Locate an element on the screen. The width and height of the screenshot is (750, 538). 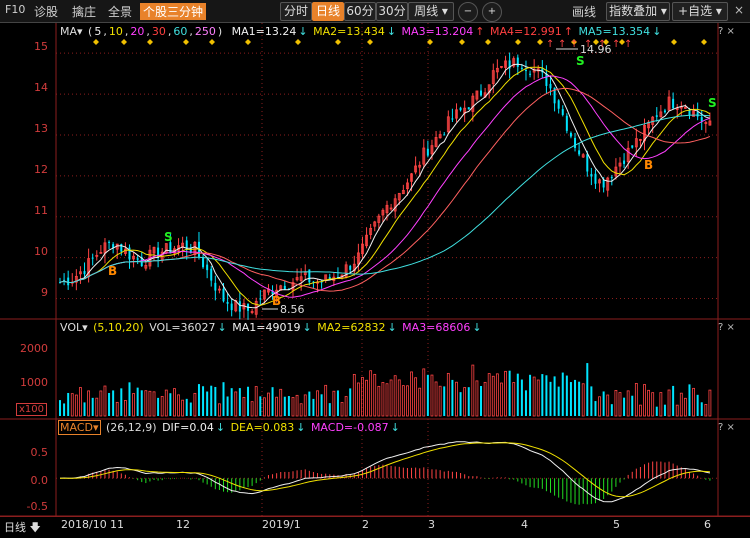
zoom-out-icon: − is located at coordinates (468, 12).